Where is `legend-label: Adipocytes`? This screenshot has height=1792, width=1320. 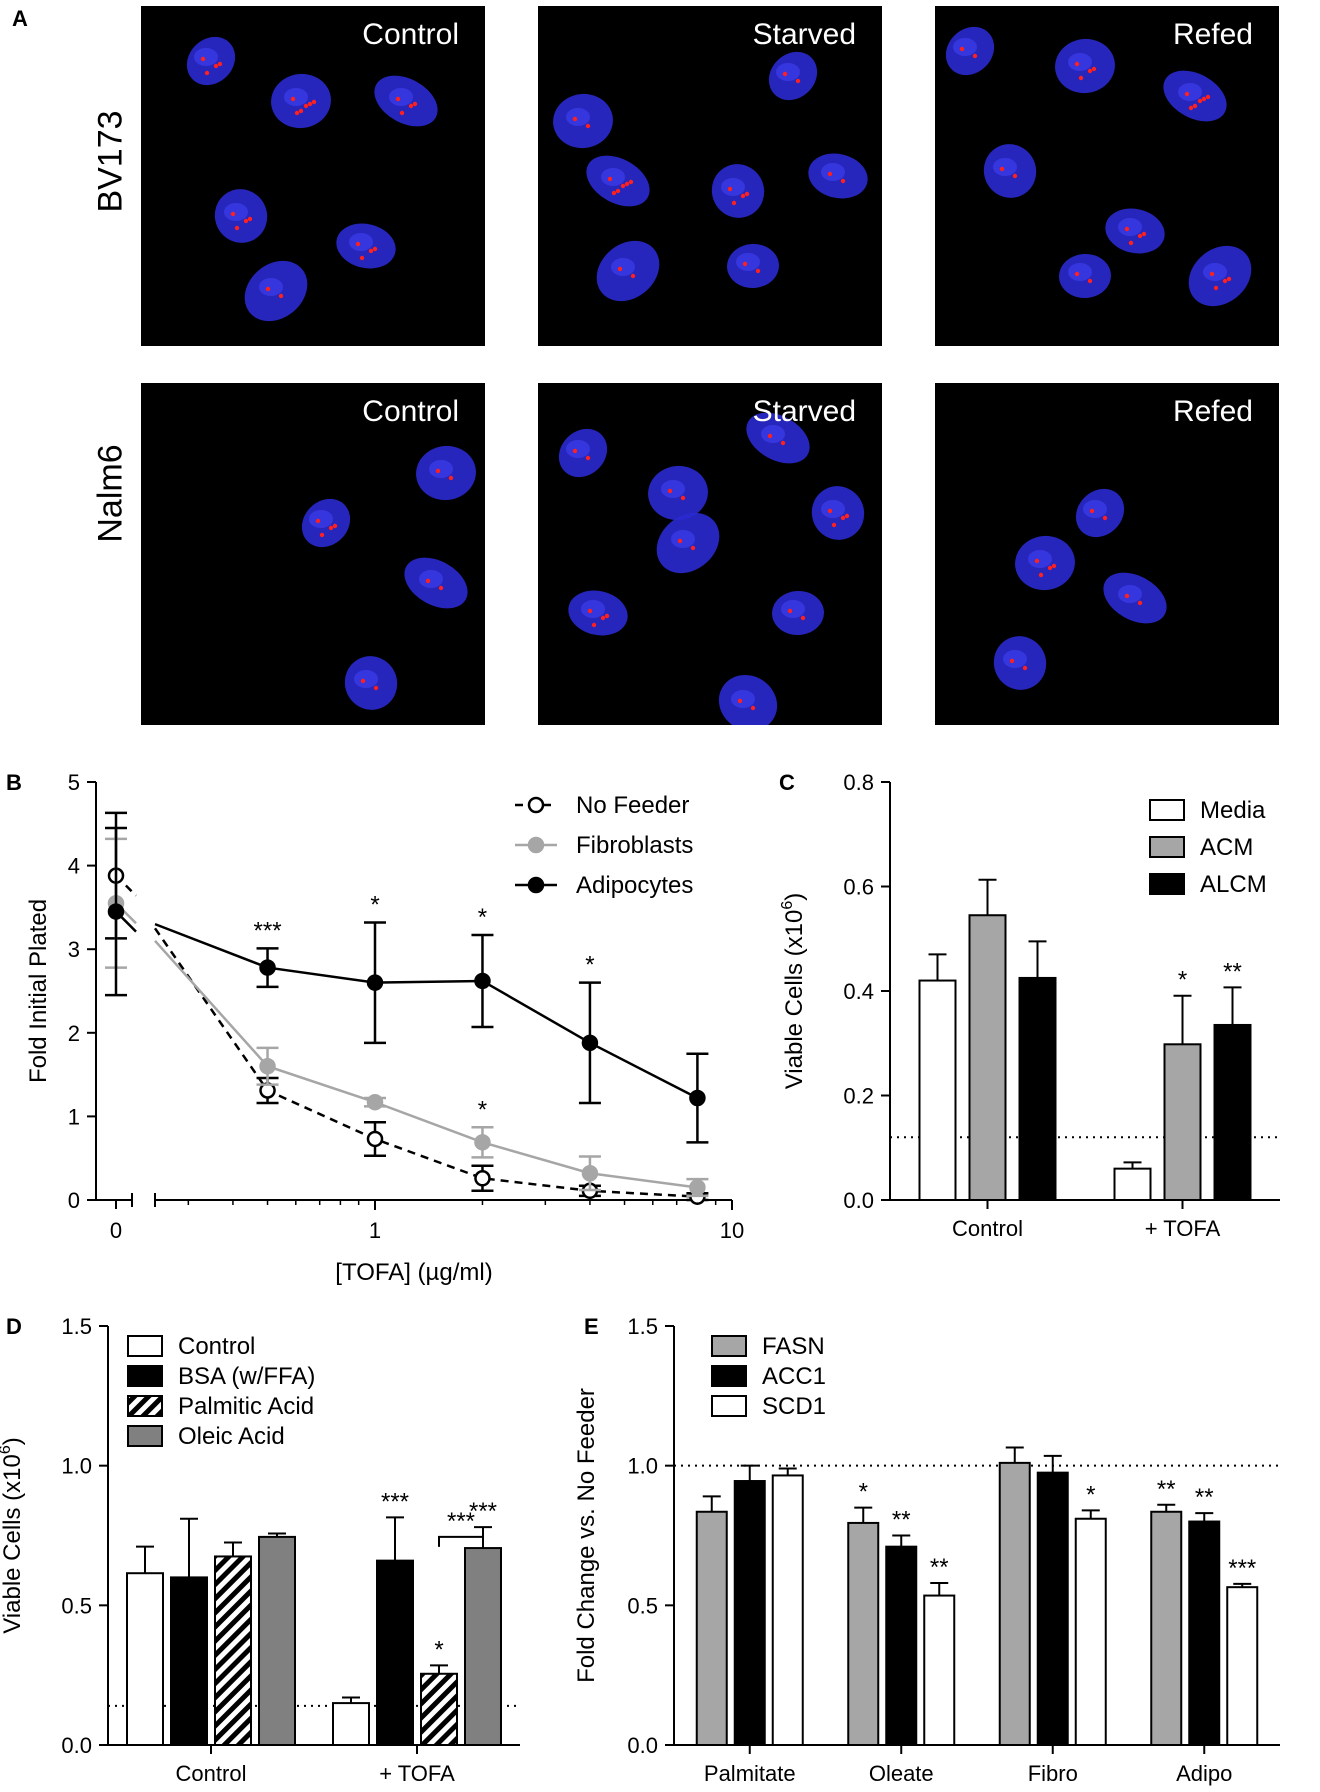 legend-label: Adipocytes is located at coordinates (634, 885).